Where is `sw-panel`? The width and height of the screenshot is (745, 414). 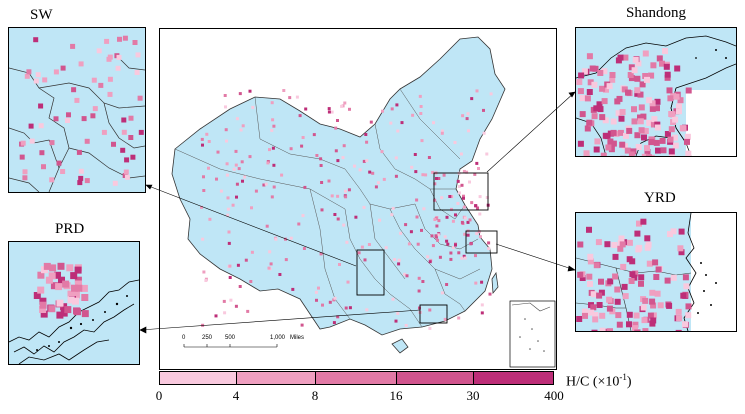
sw-panel is located at coordinates (77, 110).